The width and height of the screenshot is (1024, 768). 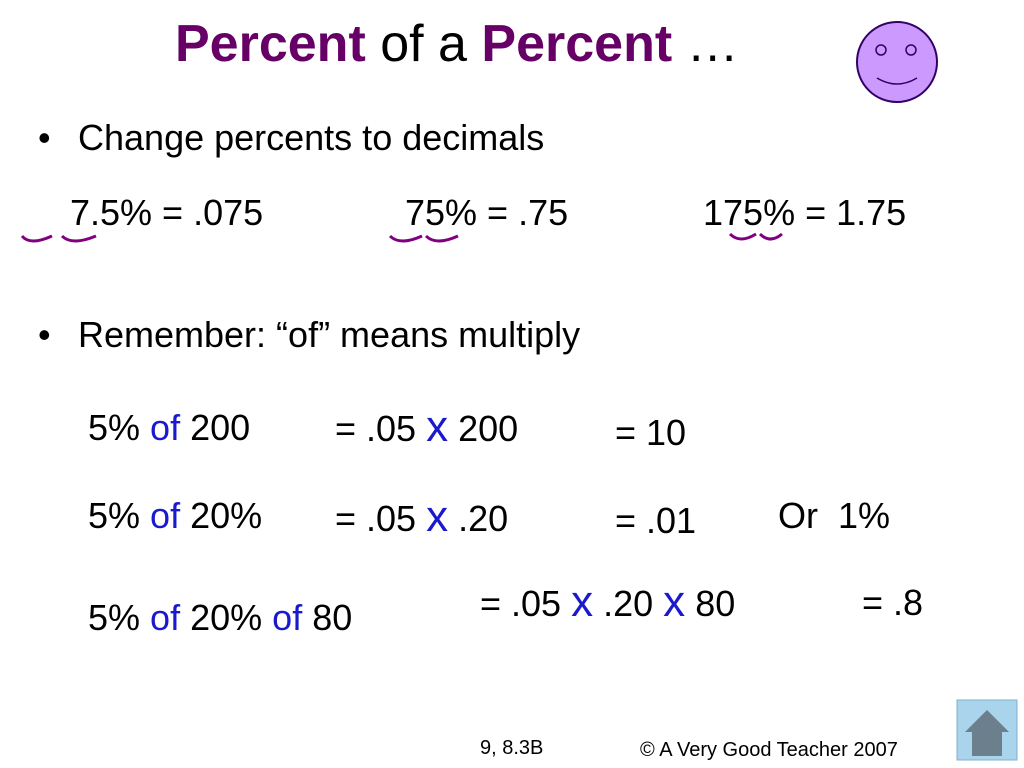 I want to click on decimal: 75% = .75, so click(x=487, y=212).